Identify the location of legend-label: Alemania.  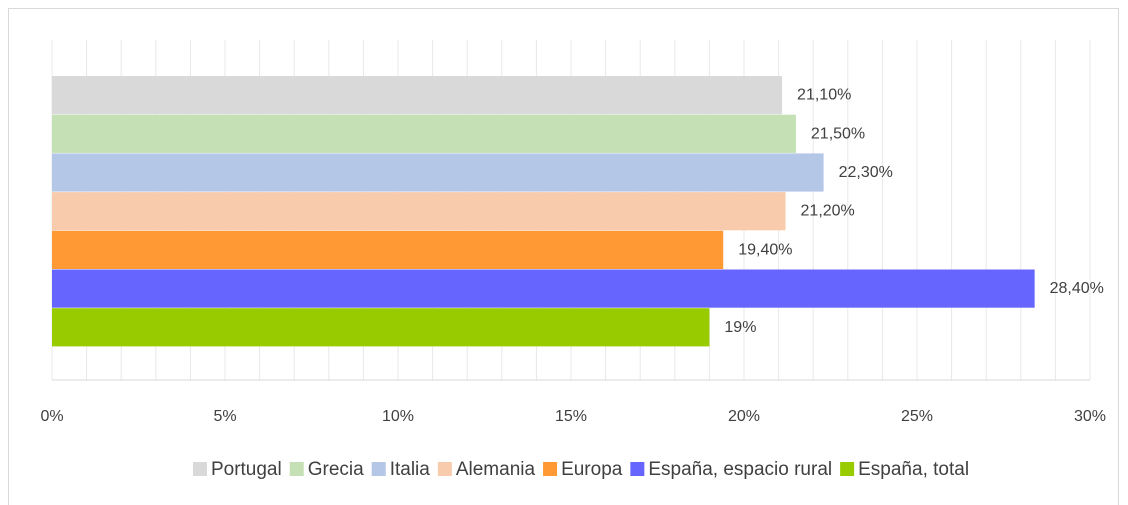
(496, 469).